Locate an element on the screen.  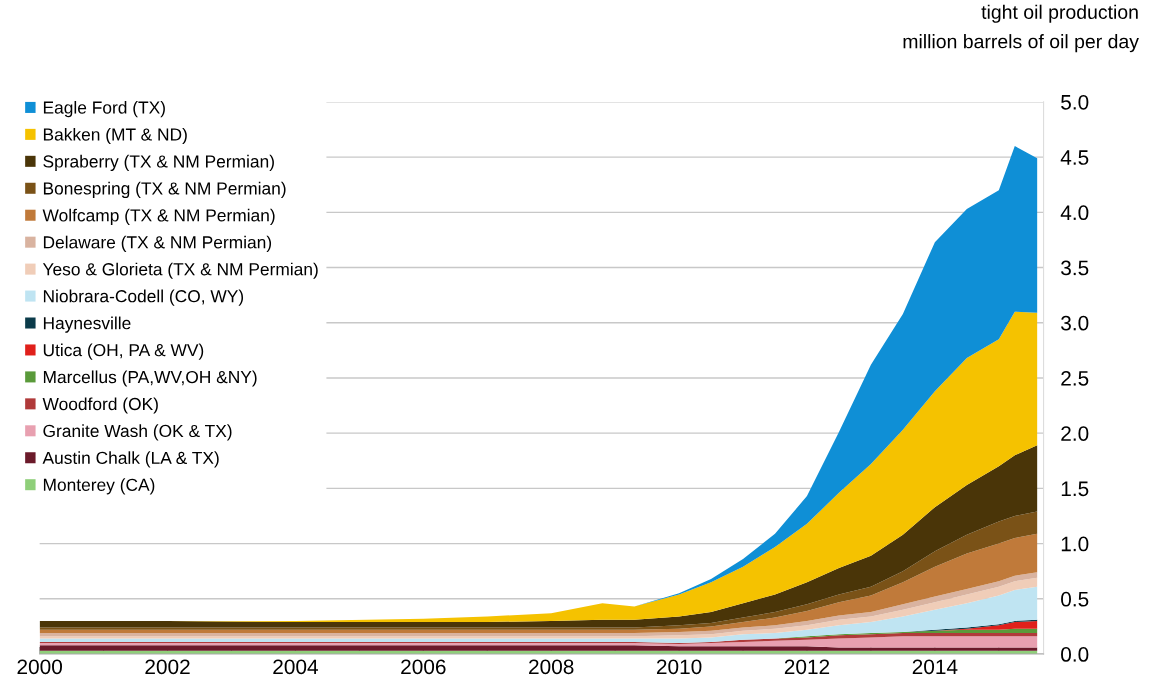
legend-label: Marcellus (PA,WV,OH &NY) is located at coordinates (150, 378).